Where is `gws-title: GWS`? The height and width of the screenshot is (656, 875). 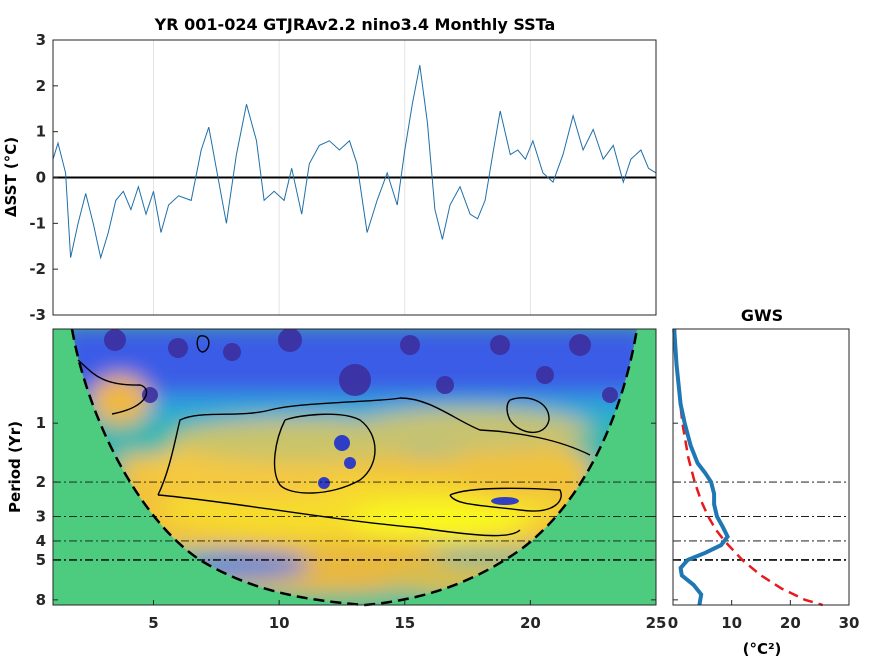 gws-title: GWS is located at coordinates (762, 315).